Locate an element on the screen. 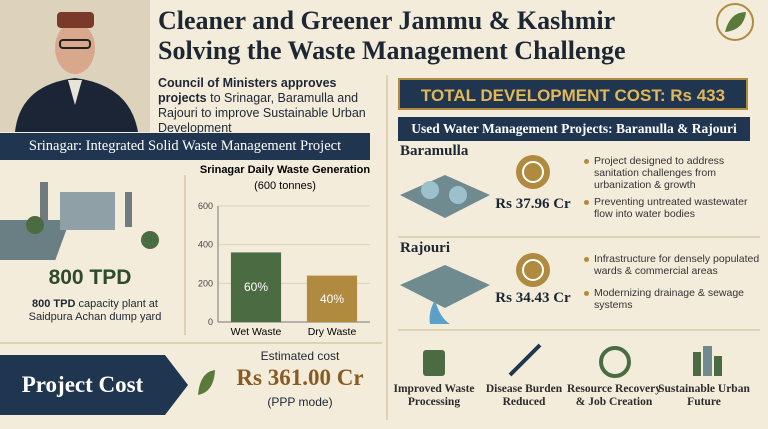 This screenshot has width=768, height=429. capacity: 800 TPD is located at coordinates (90, 277).